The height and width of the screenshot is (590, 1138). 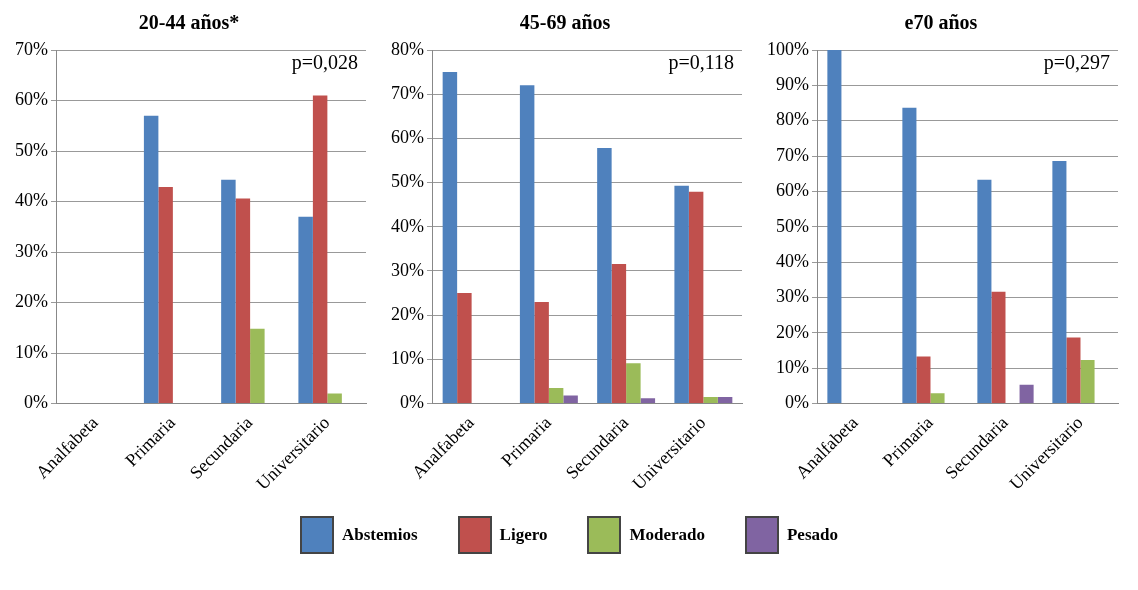 I want to click on annotation: p=0,297, so click(x=1076, y=63).